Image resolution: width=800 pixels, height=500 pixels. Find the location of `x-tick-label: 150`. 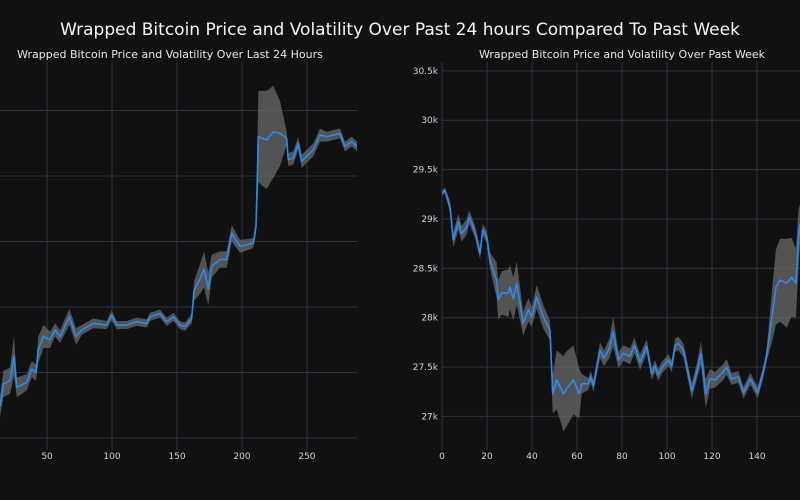

x-tick-label: 150 is located at coordinates (176, 457).